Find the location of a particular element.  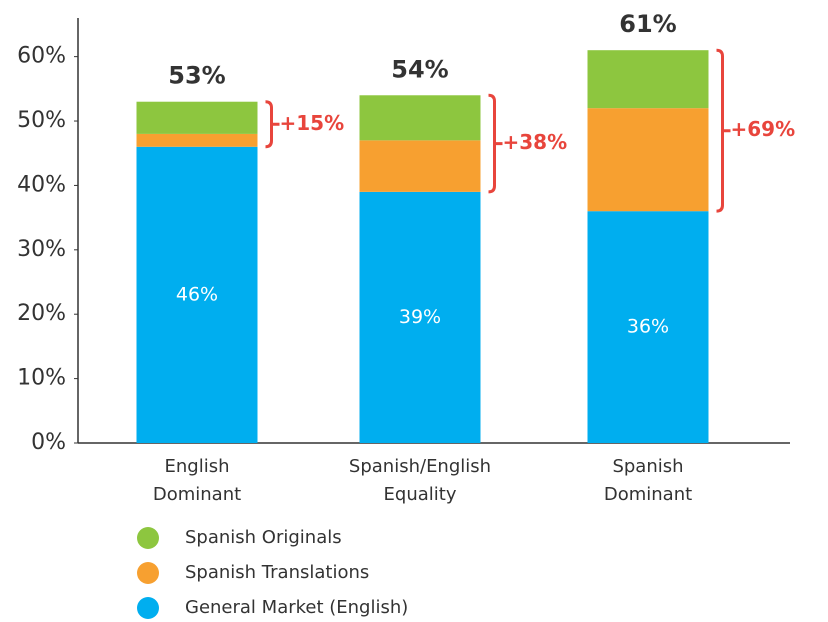

bracket-label: +69% is located at coordinates (763, 129).